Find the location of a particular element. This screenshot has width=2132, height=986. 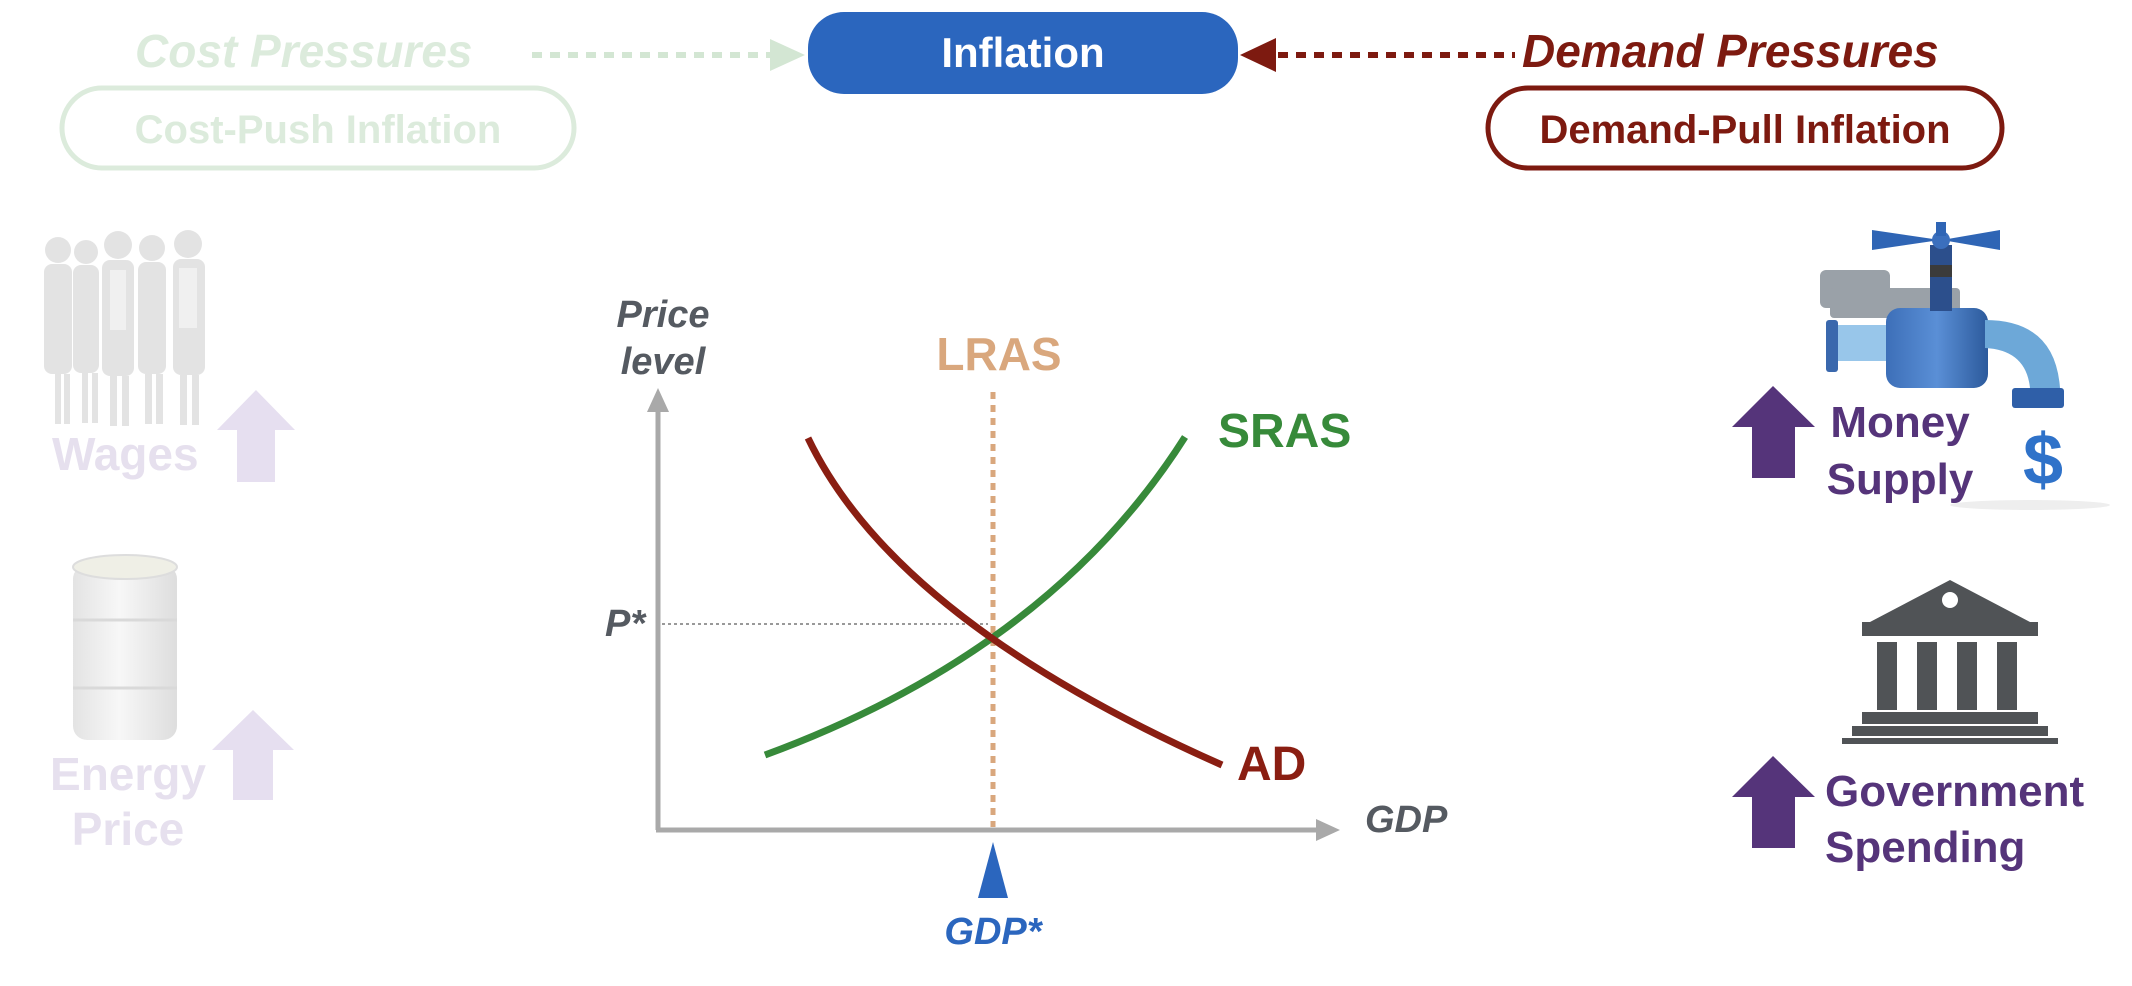

sras-curve is located at coordinates (975, 597).